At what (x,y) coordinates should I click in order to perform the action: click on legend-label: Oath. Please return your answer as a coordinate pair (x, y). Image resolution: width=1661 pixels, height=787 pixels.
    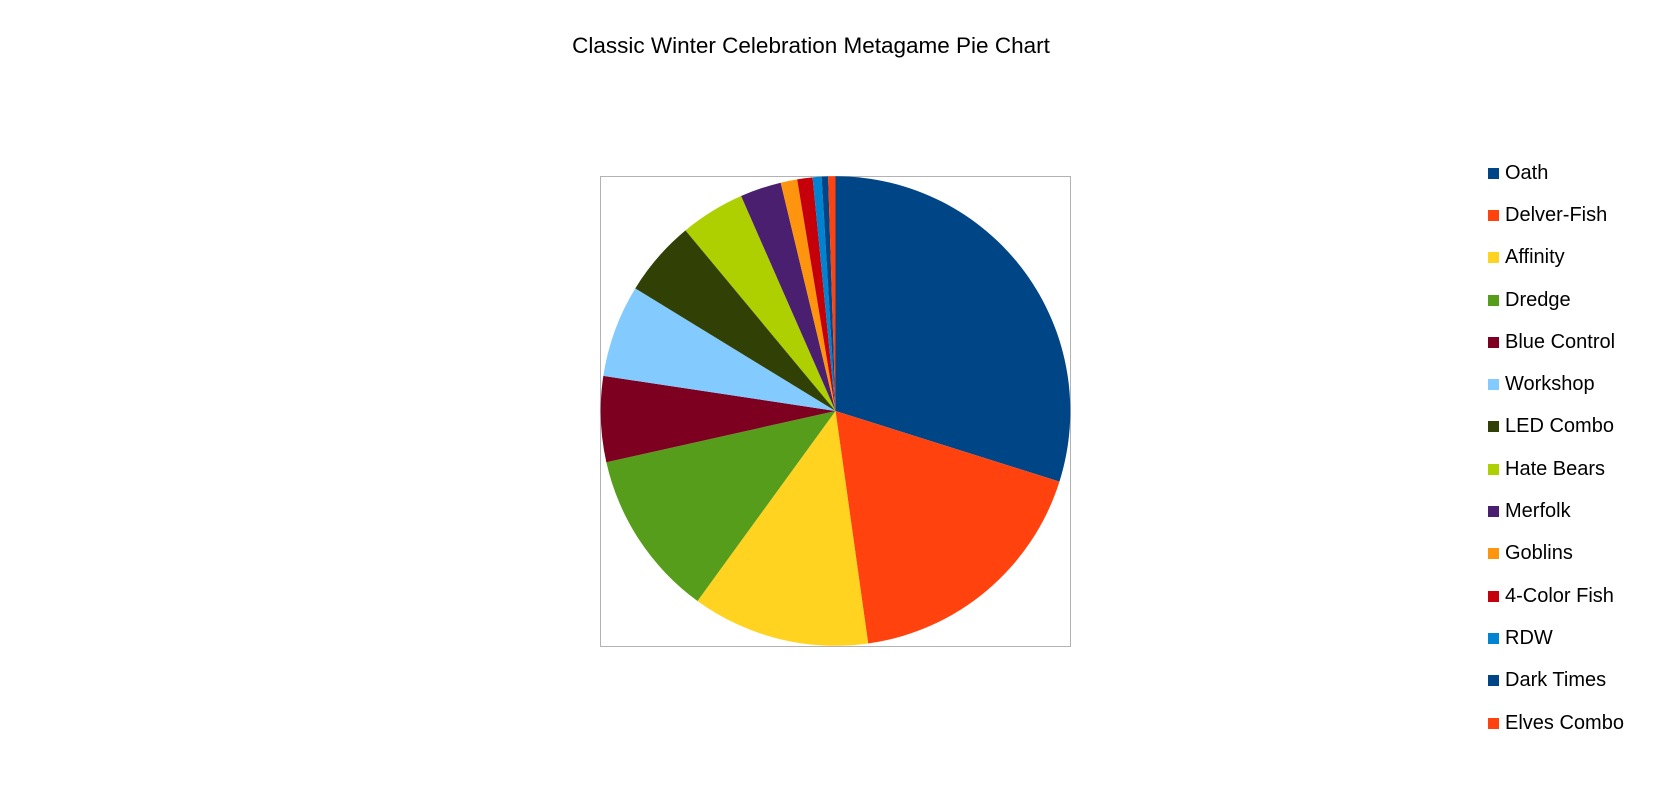
    Looking at the image, I should click on (1527, 172).